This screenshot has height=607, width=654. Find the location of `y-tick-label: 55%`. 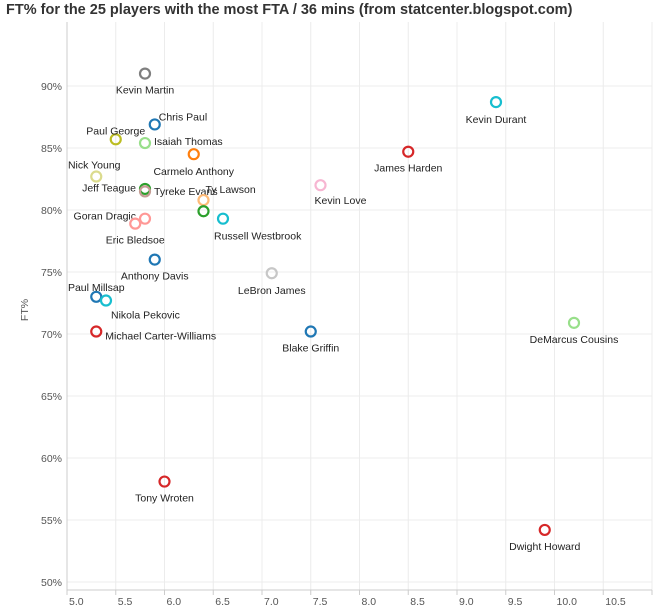

y-tick-label: 55% is located at coordinates (51, 521).